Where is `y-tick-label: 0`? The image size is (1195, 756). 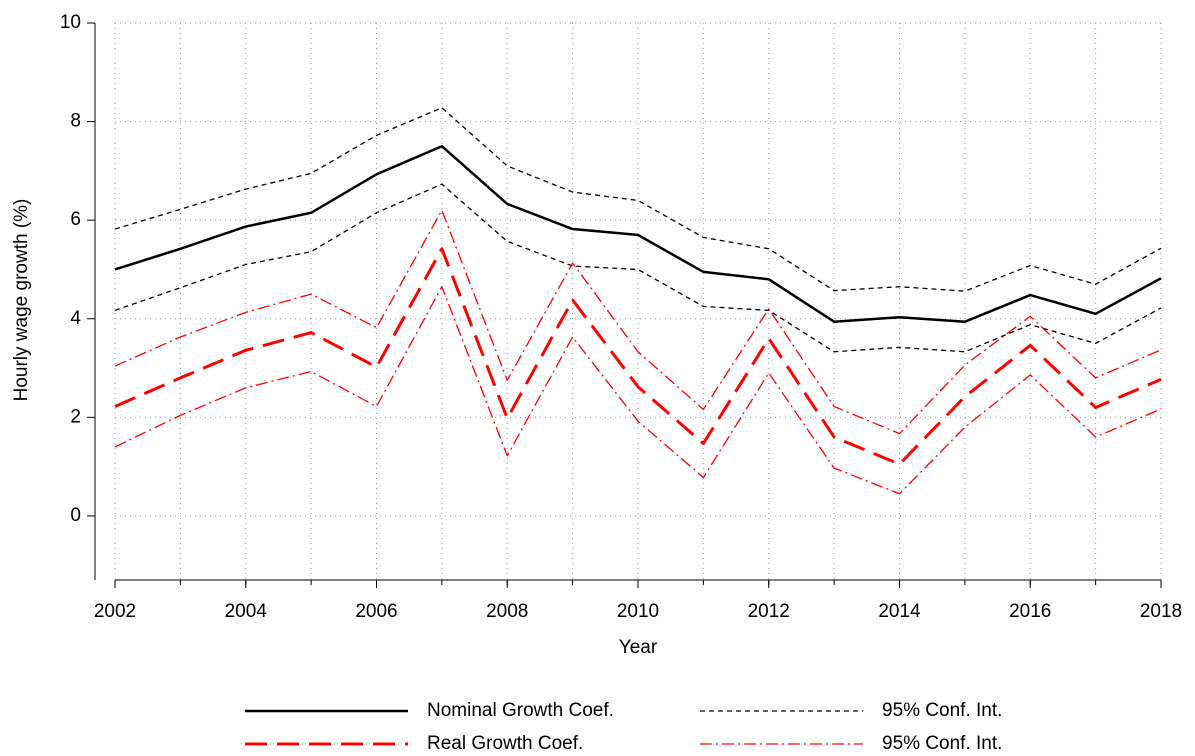
y-tick-label: 0 is located at coordinates (75, 515).